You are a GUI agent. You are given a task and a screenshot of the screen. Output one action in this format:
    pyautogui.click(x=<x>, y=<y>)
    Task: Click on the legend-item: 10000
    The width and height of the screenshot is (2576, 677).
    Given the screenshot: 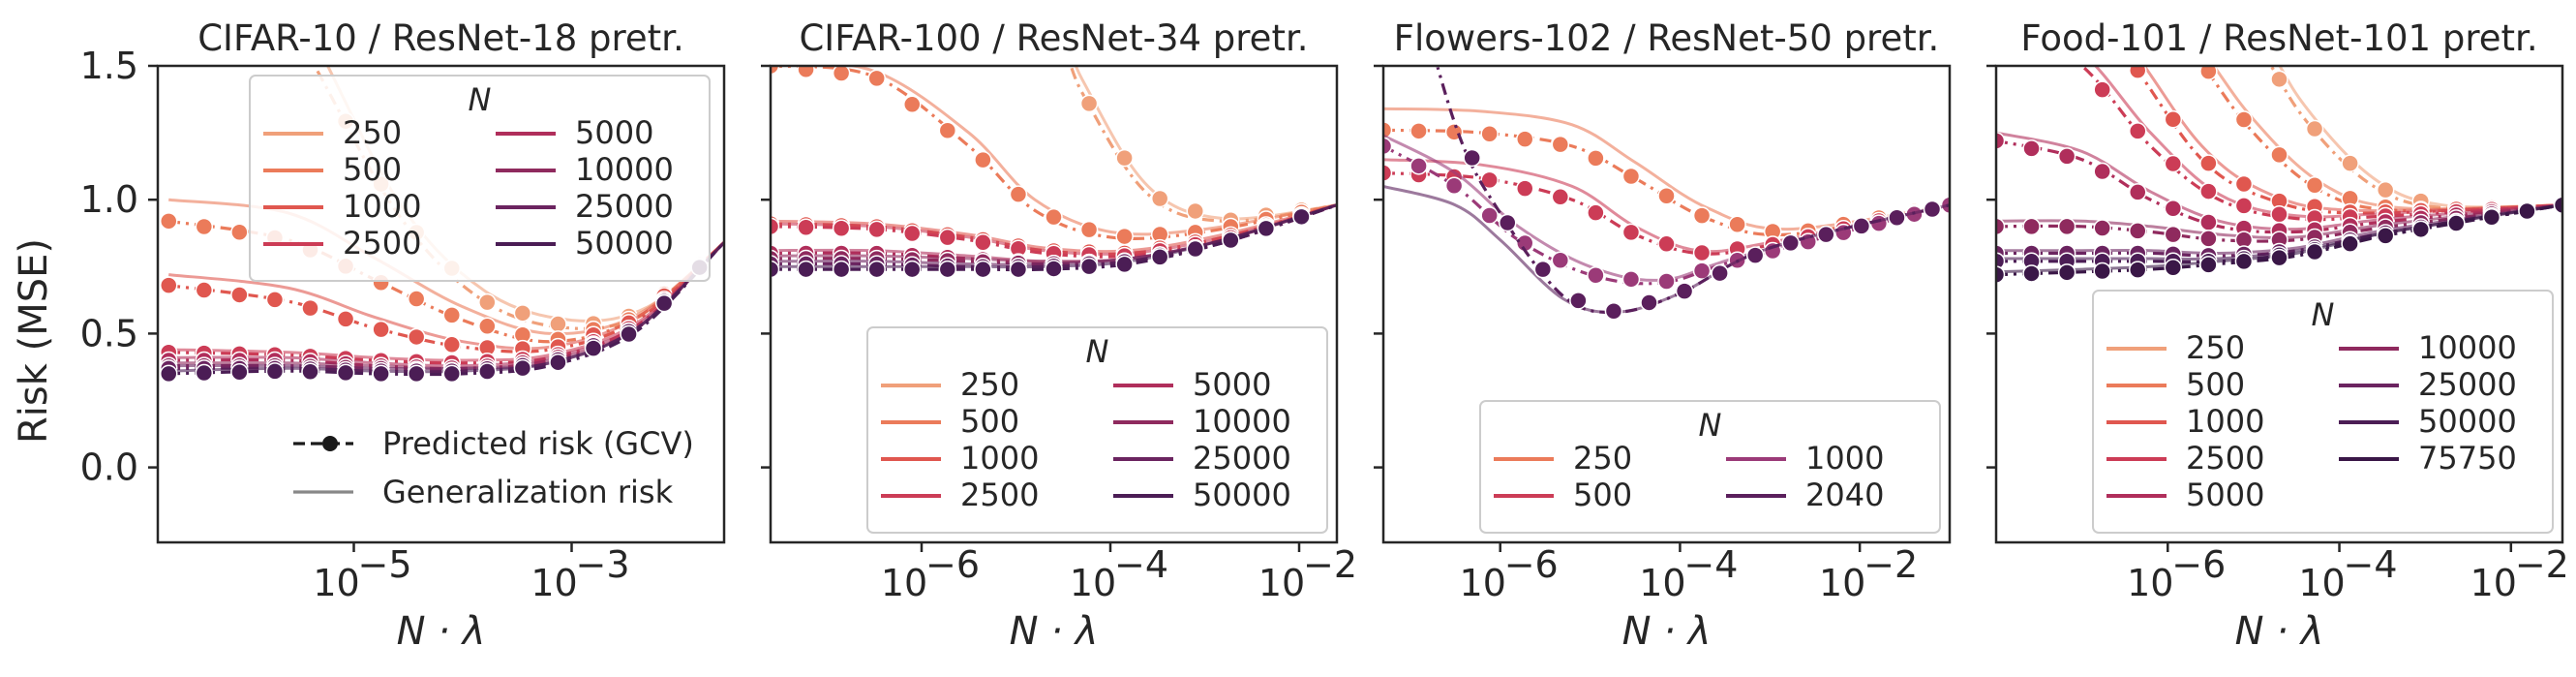 What is the action you would take?
    pyautogui.click(x=1202, y=422)
    